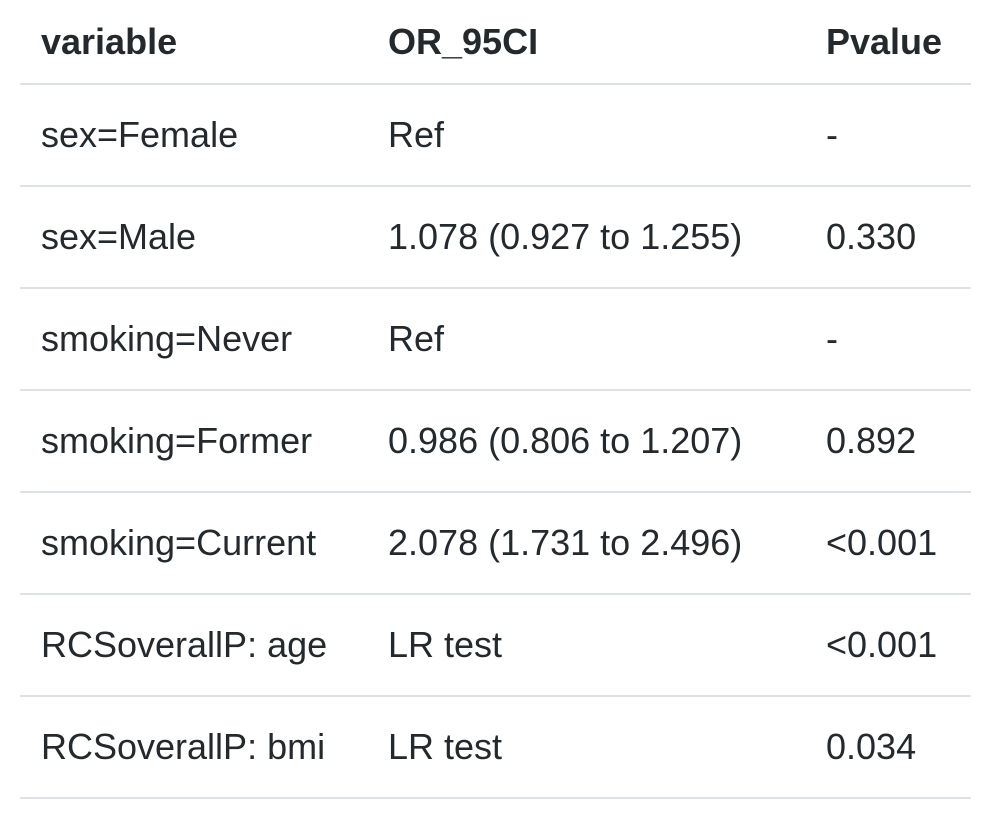  I want to click on table-row: sex=Male 1.078 (0.927 to 1.255) 0.330, so click(495, 238).